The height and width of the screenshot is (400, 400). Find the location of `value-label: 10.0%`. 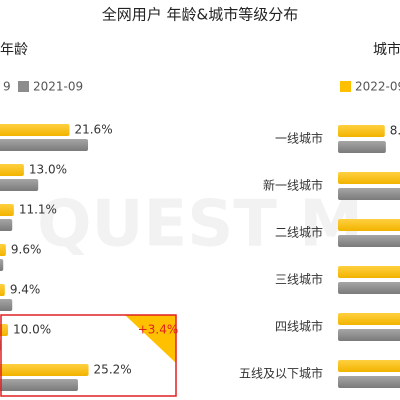

value-label: 10.0% is located at coordinates (32, 330).